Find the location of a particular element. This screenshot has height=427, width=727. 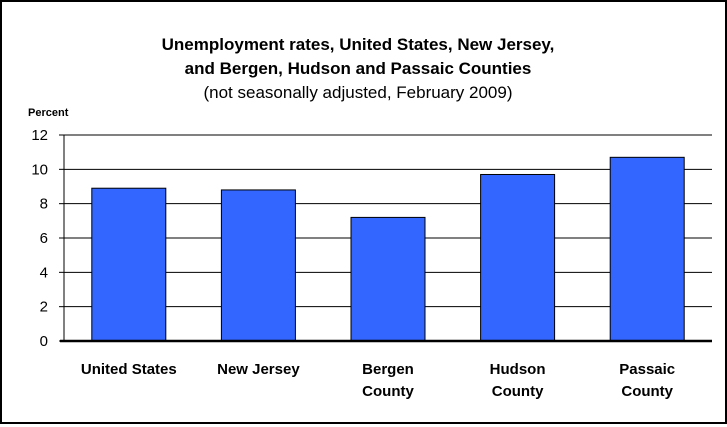

y-tick-label: 10 is located at coordinates (39, 169).